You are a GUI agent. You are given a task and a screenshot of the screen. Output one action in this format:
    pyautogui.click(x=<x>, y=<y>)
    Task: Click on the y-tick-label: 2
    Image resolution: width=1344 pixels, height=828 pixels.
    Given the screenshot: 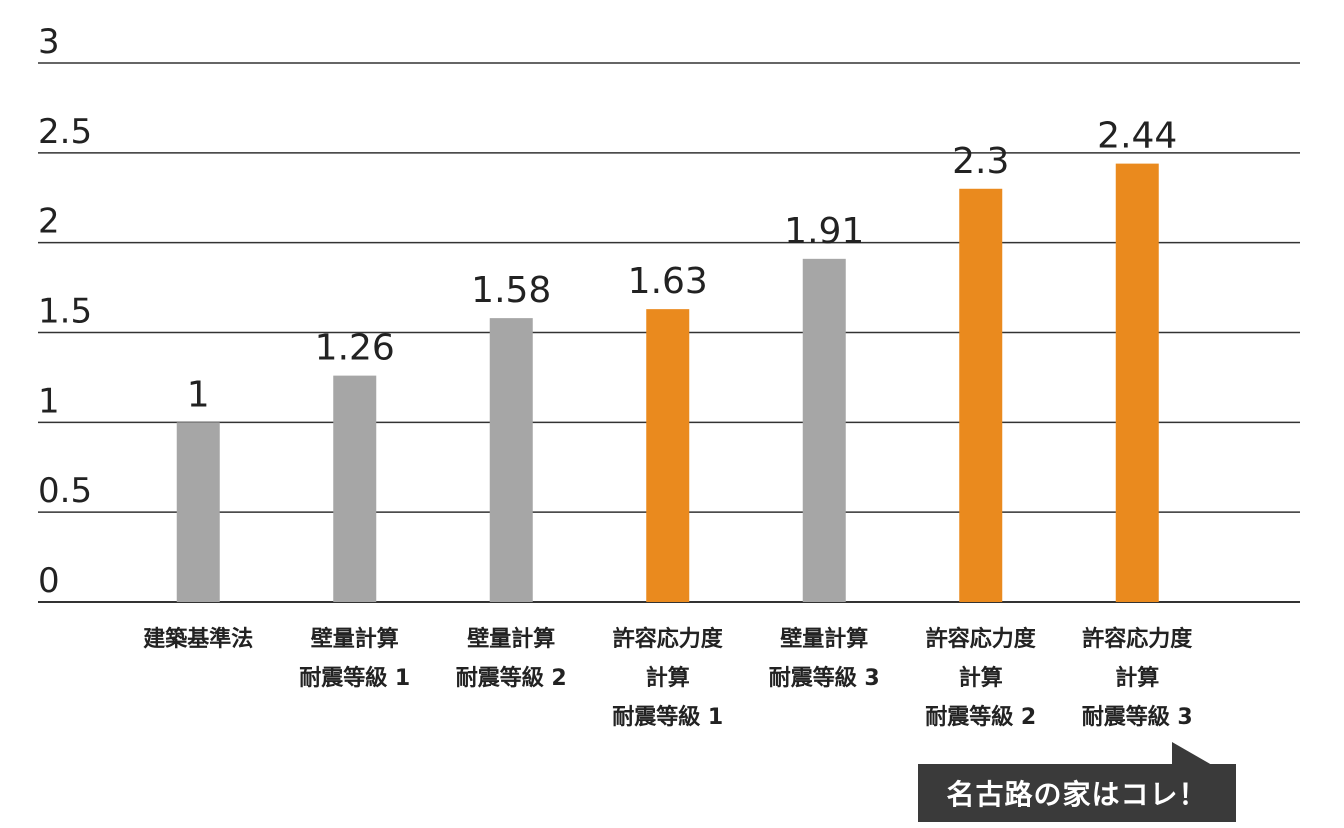 What is the action you would take?
    pyautogui.click(x=49, y=222)
    